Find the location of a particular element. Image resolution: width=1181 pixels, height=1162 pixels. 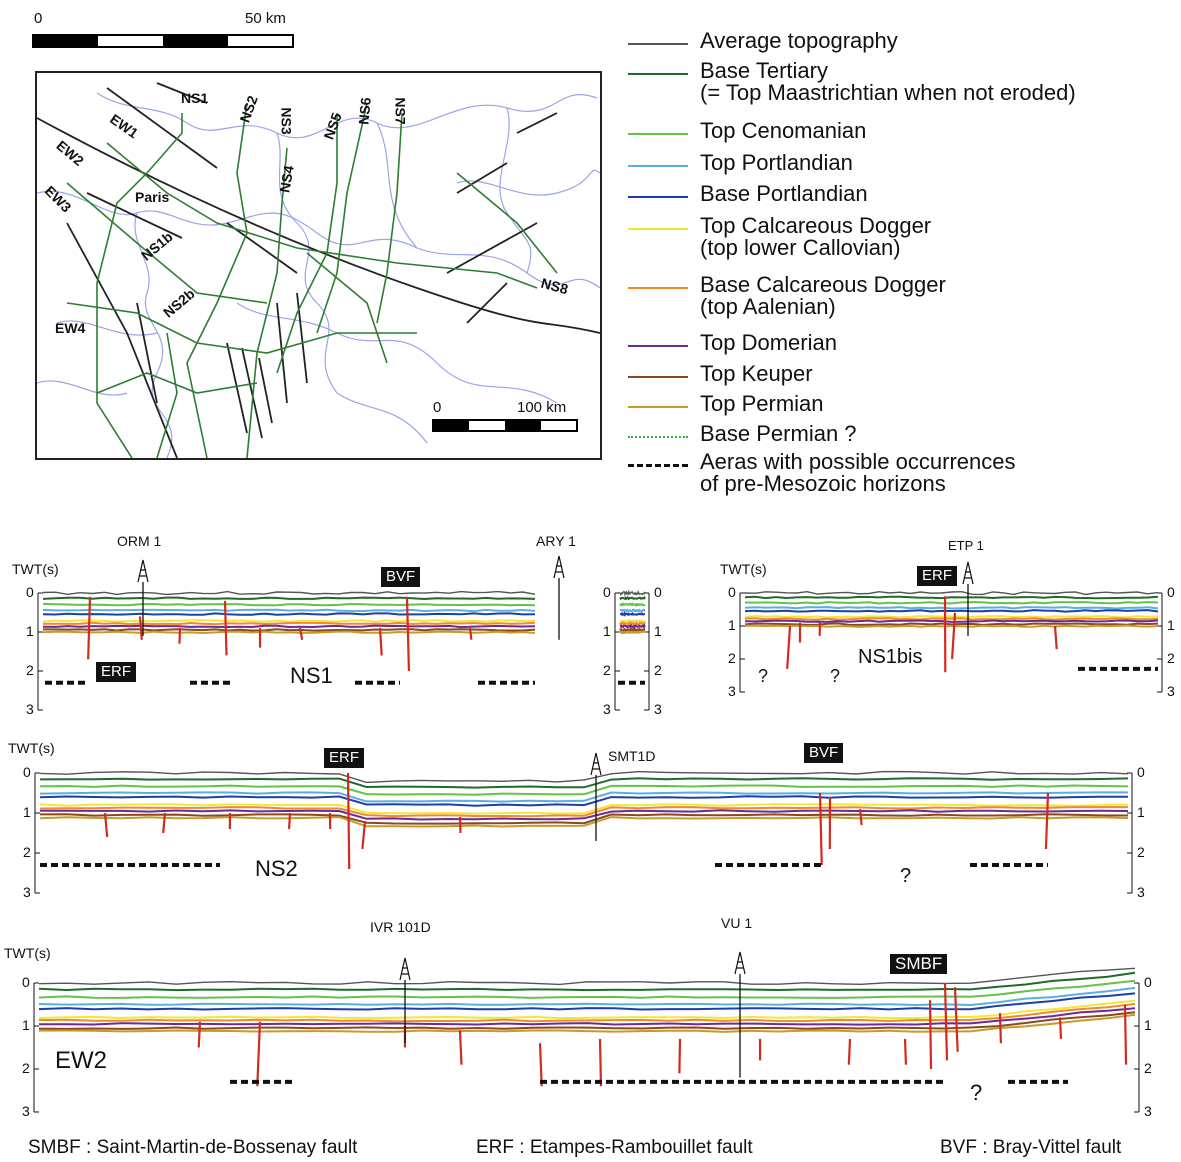

ew2-title: EW2 is located at coordinates (81, 1060).